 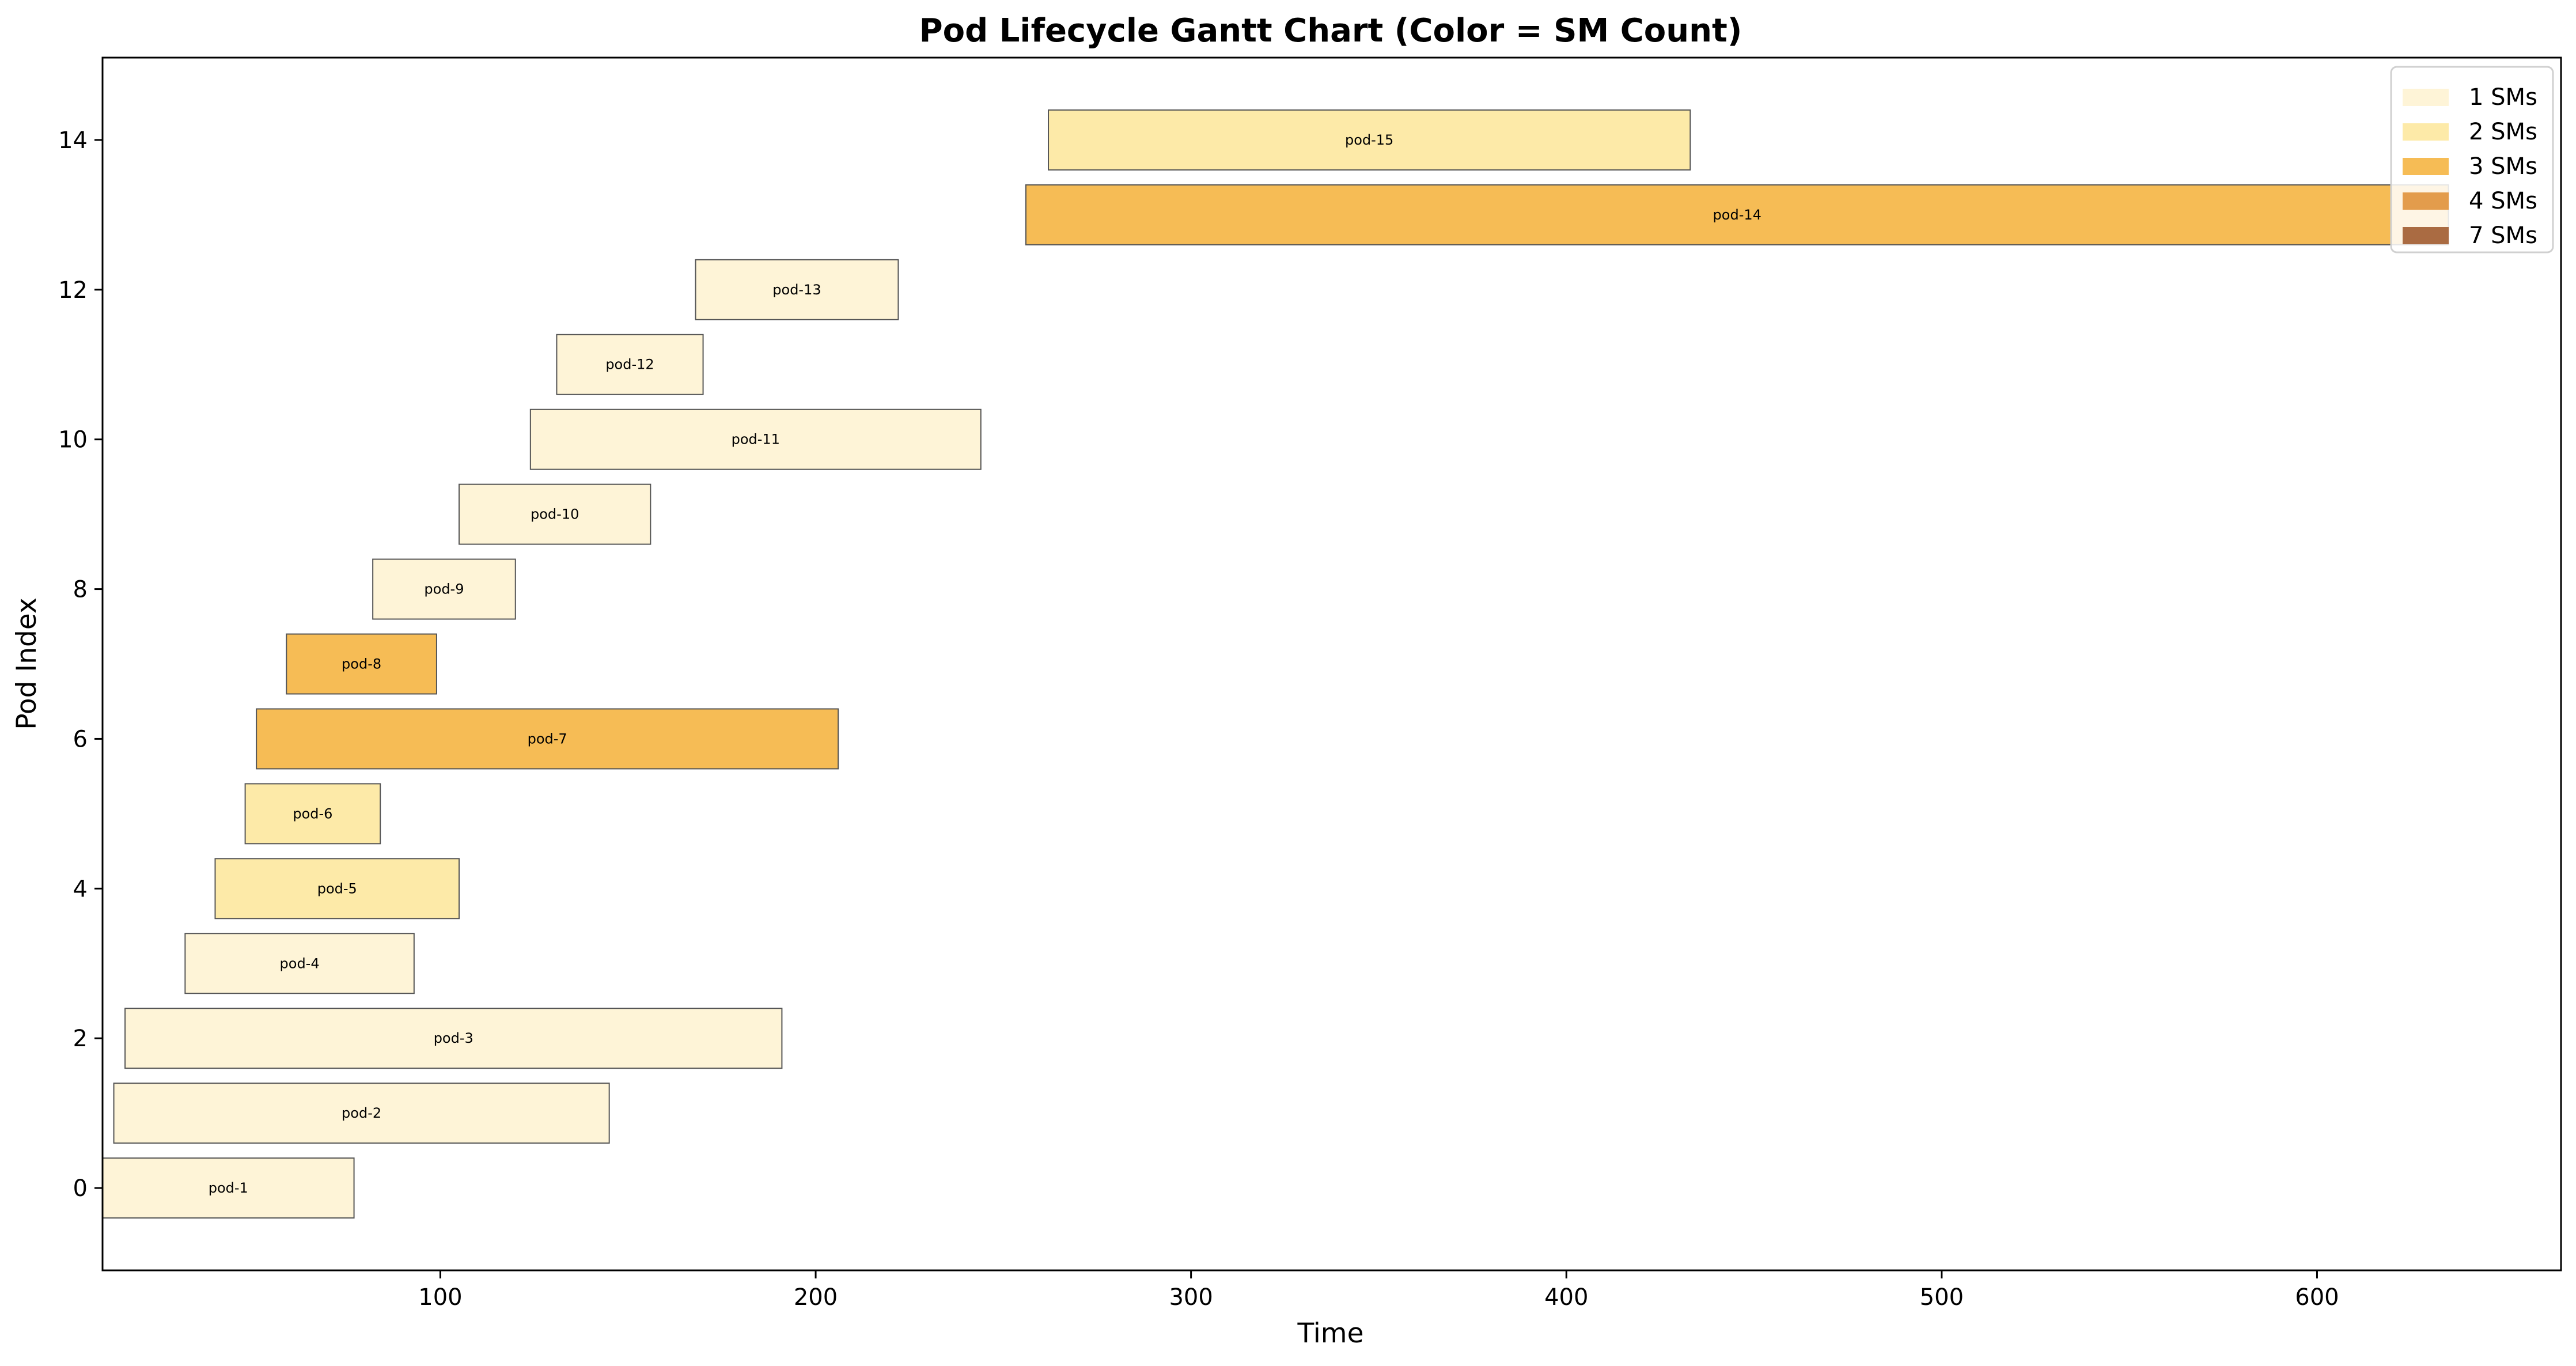 I want to click on legend: 1 SMs 2 SMs 3 SMs 4 SMs 7 SMs, so click(x=2472, y=159).